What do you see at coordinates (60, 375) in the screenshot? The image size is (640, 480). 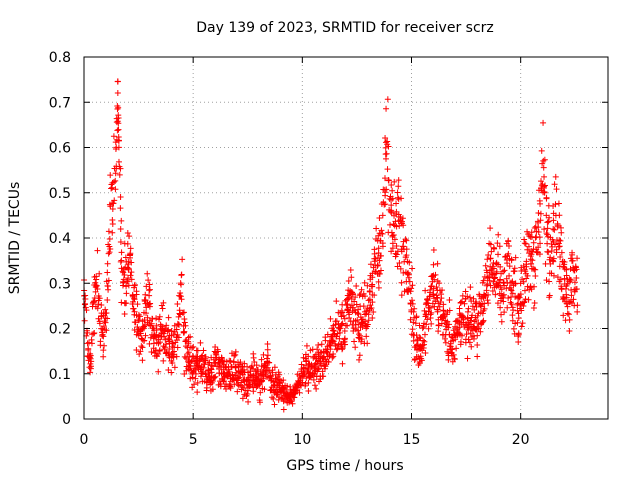 I see `y-tick-label: 0.1` at bounding box center [60, 375].